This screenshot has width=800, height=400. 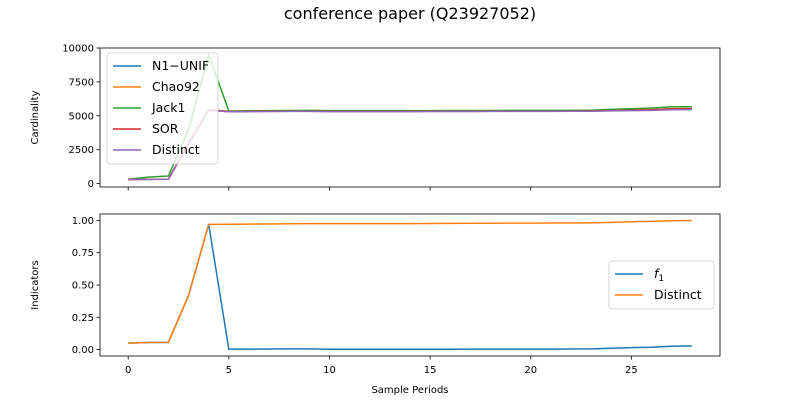 I want to click on legend: f1 Distinct, so click(x=661, y=285).